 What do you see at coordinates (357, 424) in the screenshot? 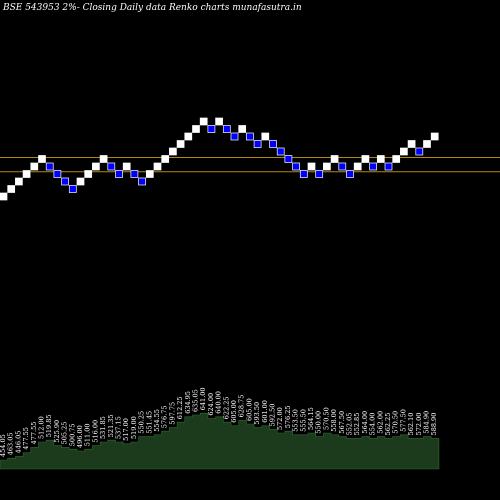
I see `price-label-47: 552.85` at bounding box center [357, 424].